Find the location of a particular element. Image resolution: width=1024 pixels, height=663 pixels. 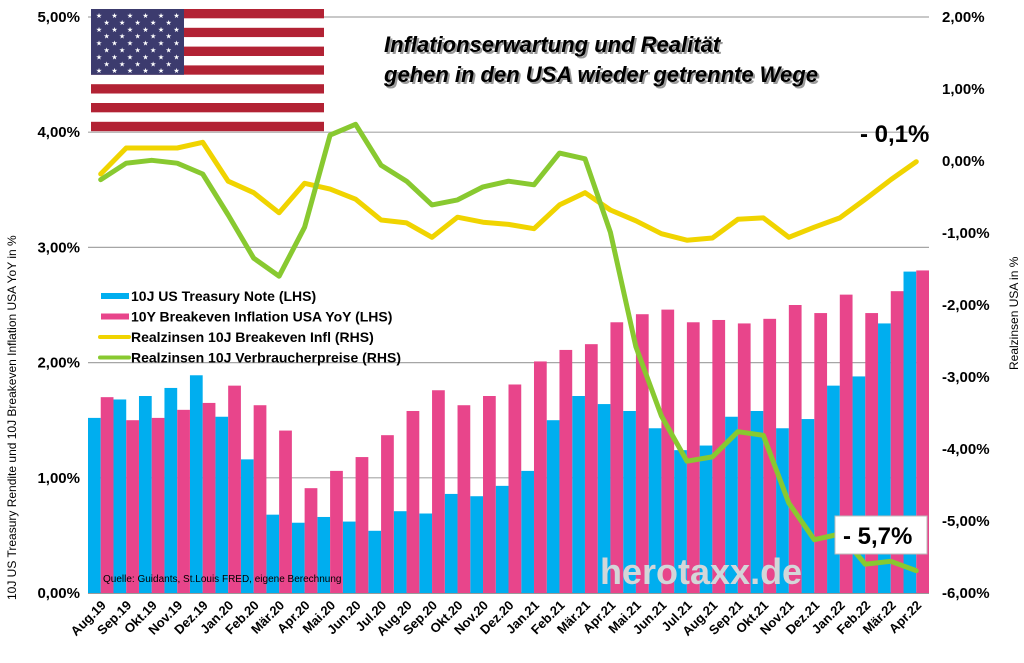

y-right-tick-label: 2,00% is located at coordinates (963, 17).